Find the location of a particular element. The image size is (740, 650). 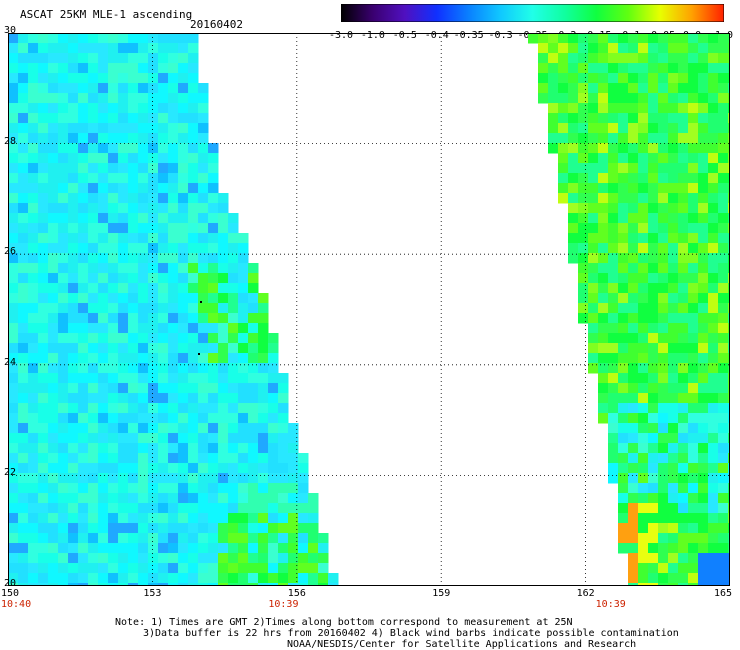

lon-tick-label: 153 is located at coordinates (152, 593).